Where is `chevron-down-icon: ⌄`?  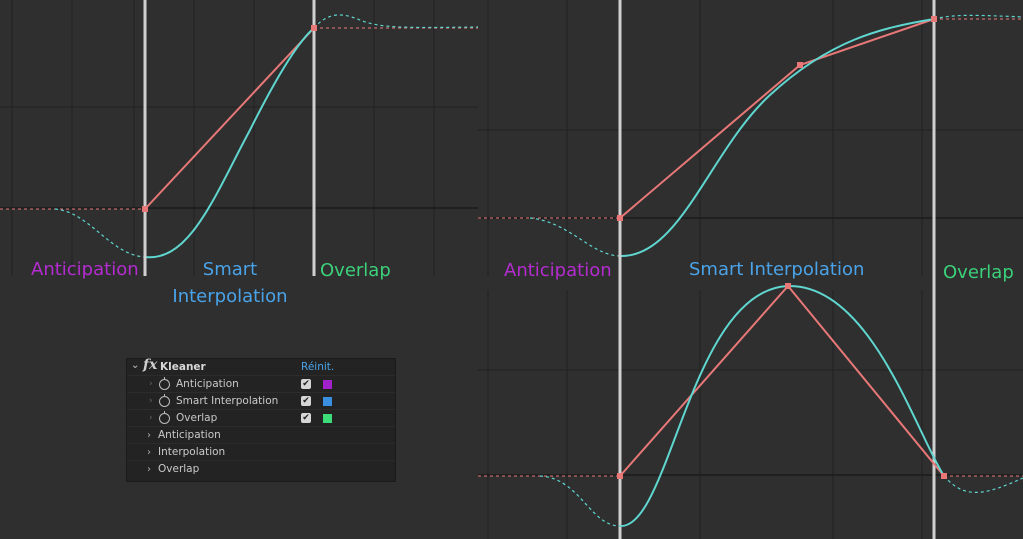 chevron-down-icon: ⌄ is located at coordinates (135, 365).